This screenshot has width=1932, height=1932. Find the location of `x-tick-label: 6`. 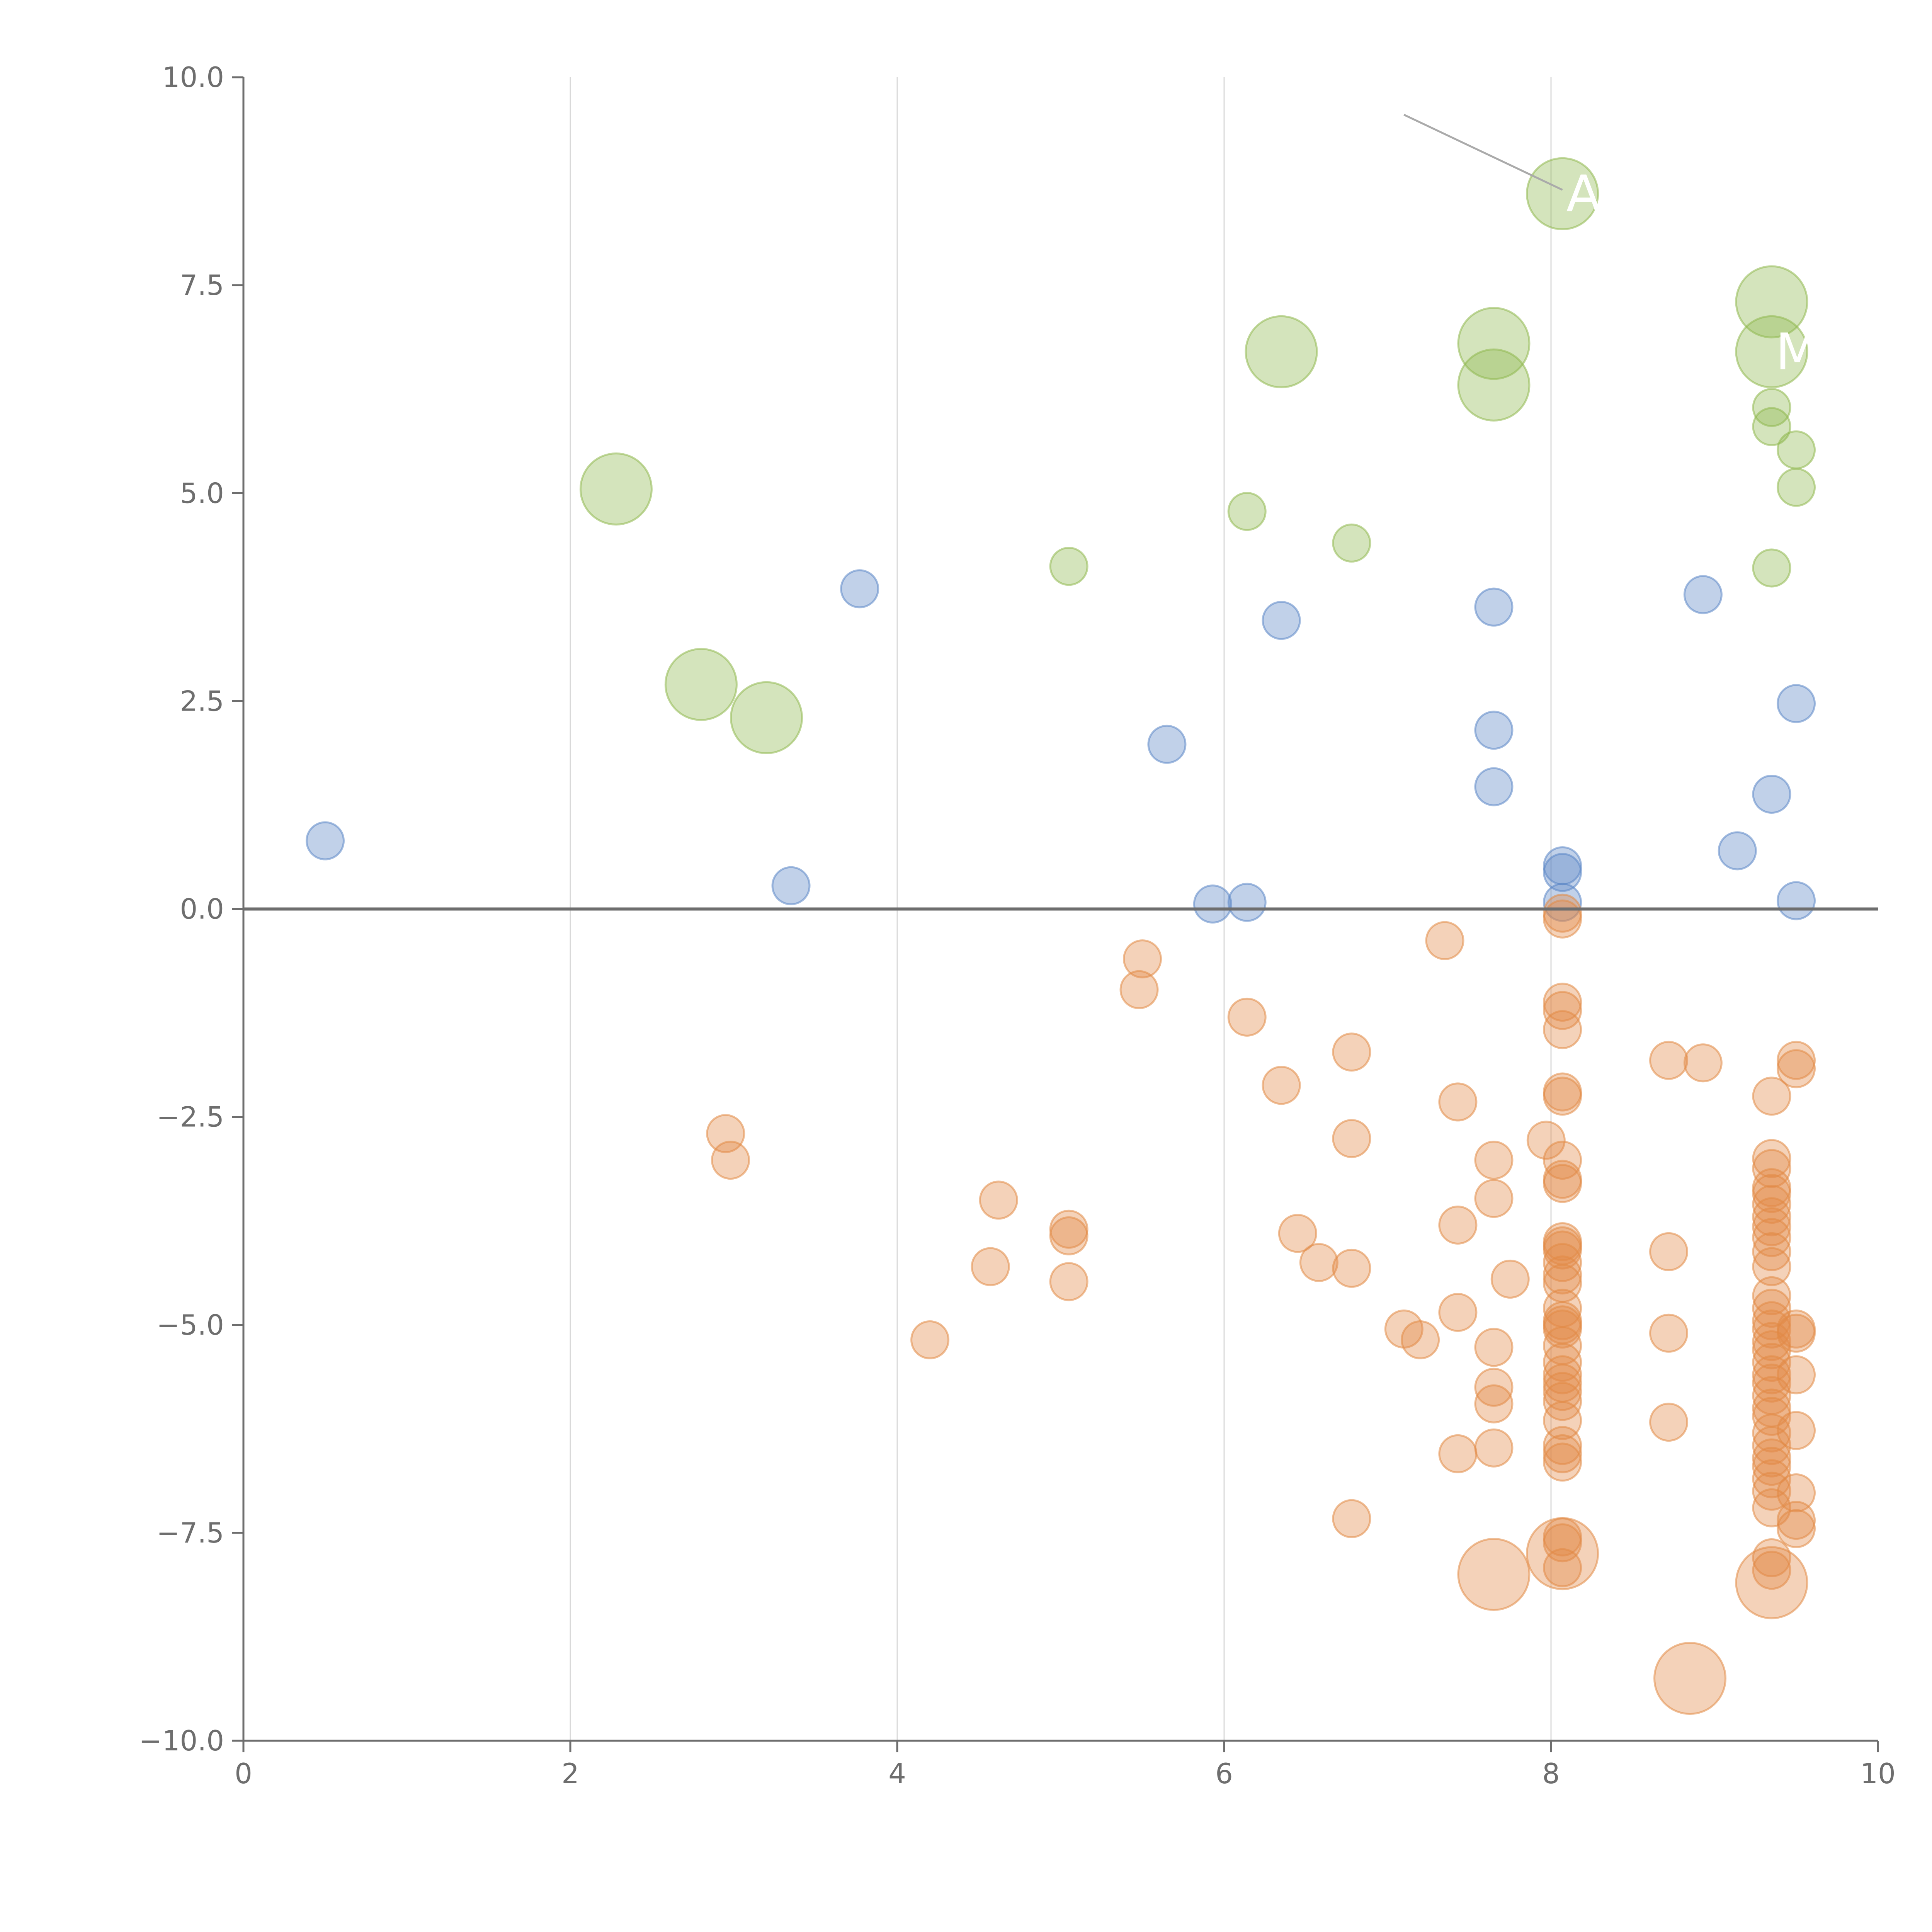

x-tick-label: 6 is located at coordinates (1224, 1773).